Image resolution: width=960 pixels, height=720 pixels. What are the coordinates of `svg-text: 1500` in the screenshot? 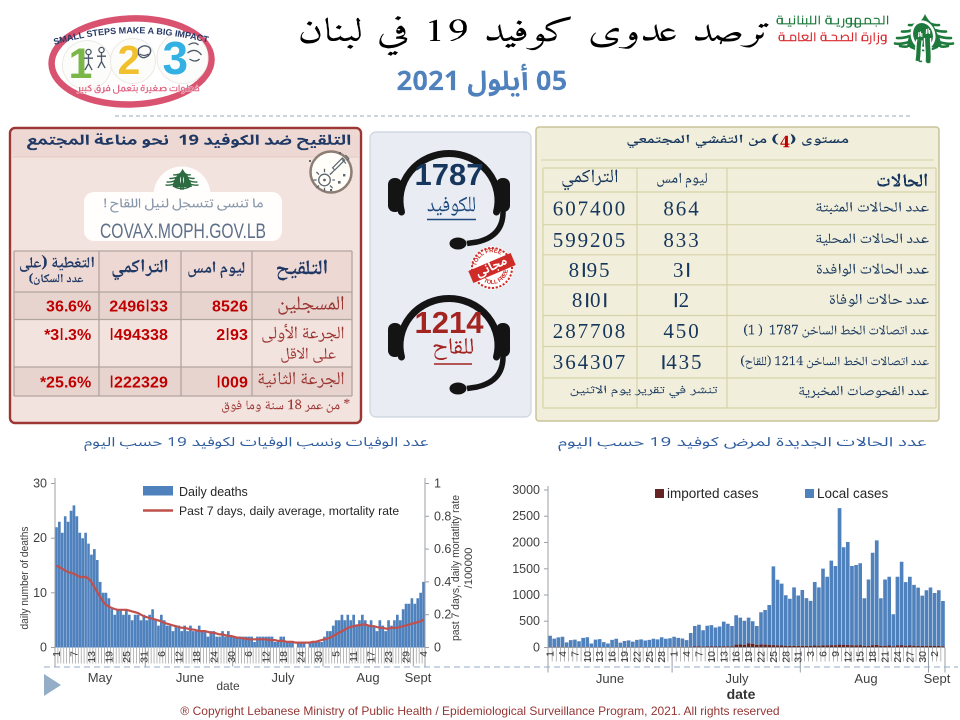 It's located at (526, 569).